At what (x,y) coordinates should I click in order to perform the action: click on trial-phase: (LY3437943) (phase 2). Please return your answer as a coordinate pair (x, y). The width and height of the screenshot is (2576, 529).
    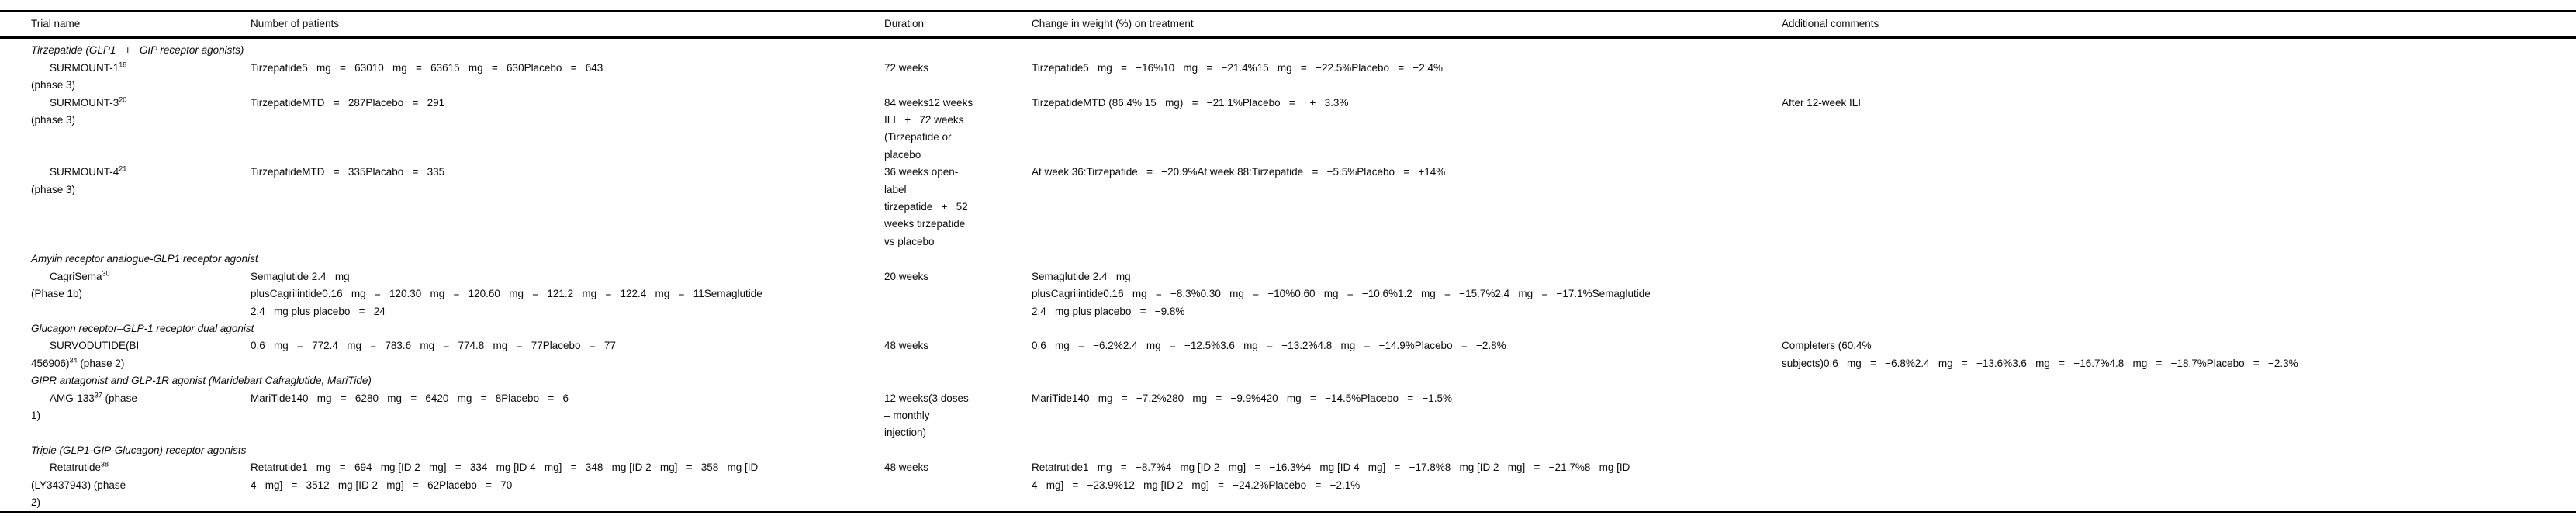
    Looking at the image, I should click on (78, 493).